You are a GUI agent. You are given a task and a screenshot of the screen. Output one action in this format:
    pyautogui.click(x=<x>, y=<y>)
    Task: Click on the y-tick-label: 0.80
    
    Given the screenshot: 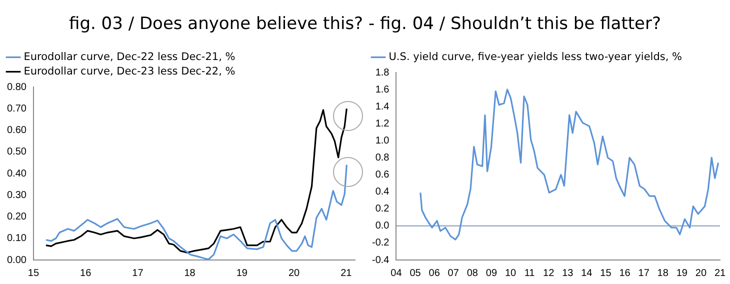 What is the action you would take?
    pyautogui.click(x=16, y=87)
    